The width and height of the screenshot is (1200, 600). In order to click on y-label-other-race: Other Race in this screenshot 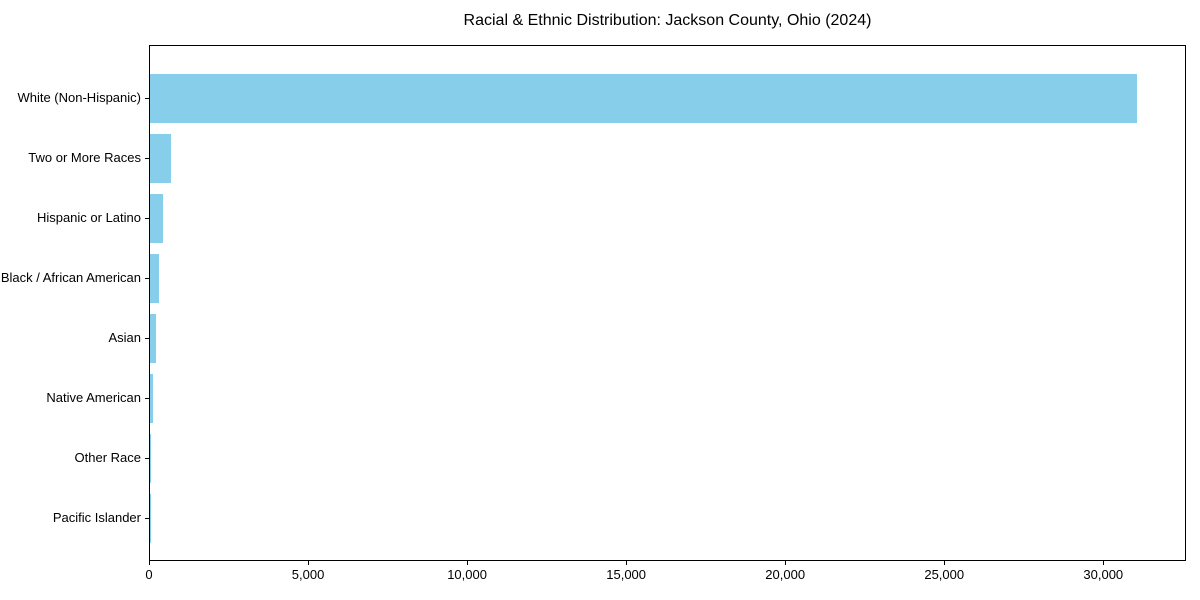, I will do `click(107, 457)`.